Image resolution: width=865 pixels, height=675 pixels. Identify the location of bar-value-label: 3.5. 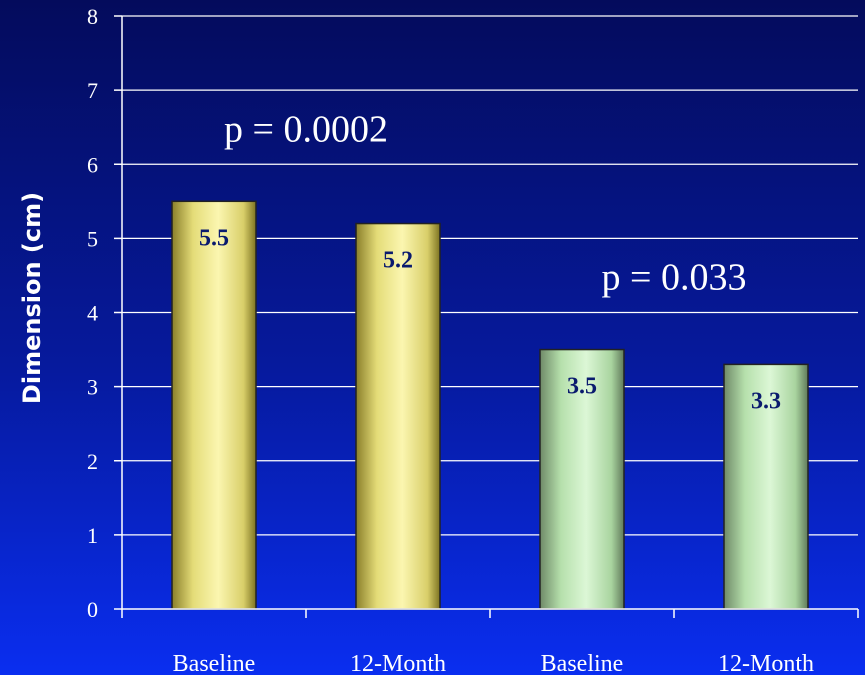
(582, 387).